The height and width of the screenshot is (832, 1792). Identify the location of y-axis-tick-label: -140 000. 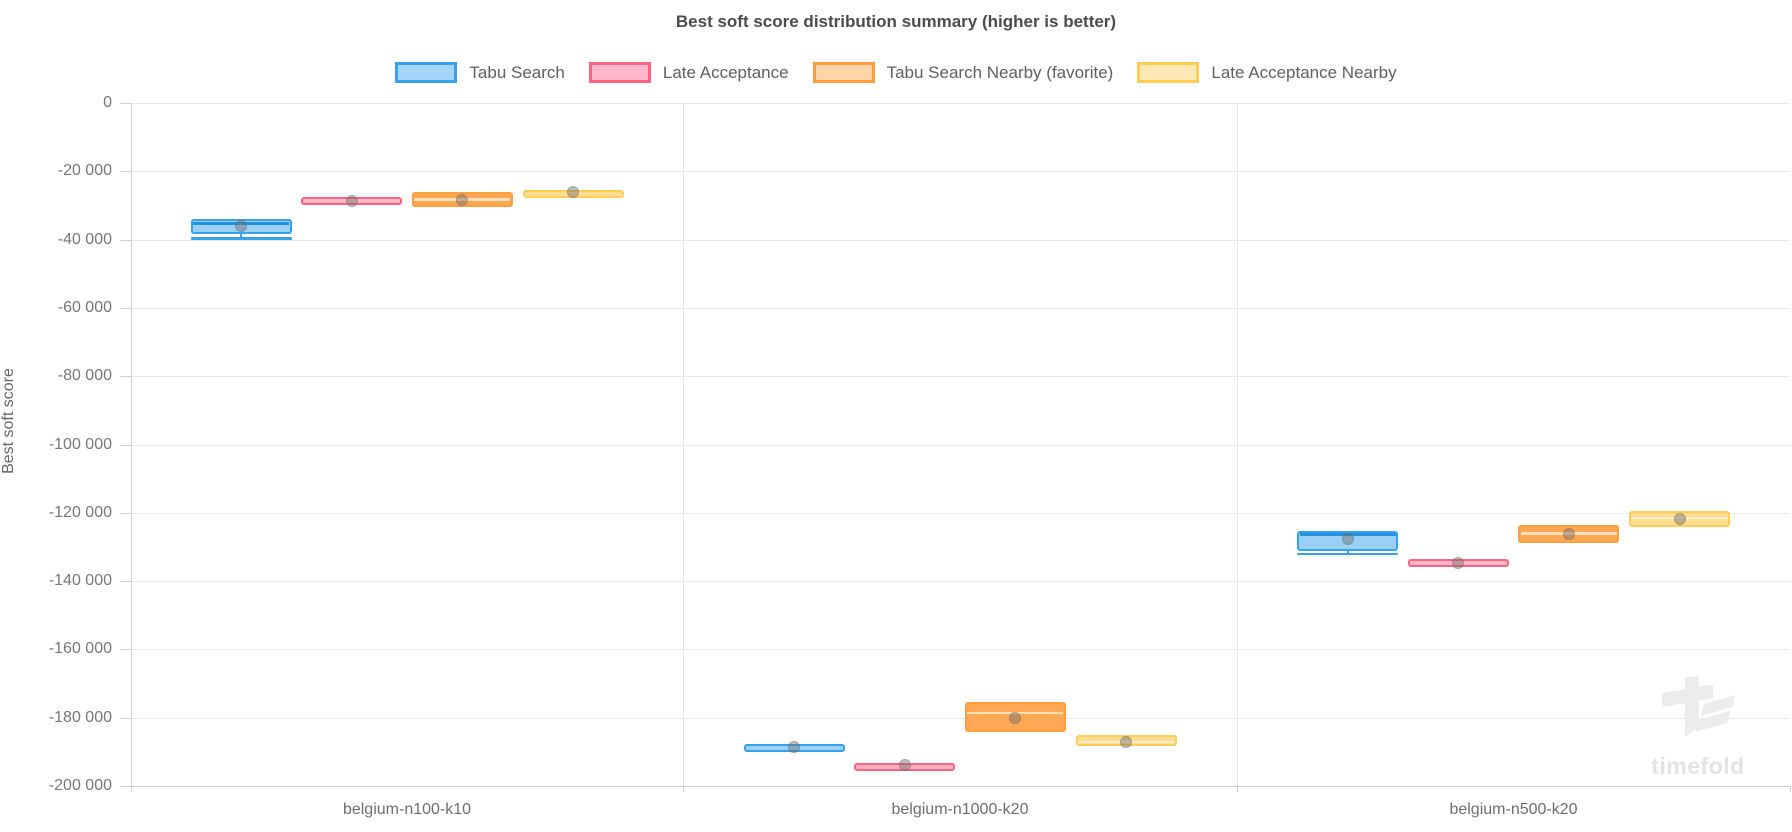
(80, 581).